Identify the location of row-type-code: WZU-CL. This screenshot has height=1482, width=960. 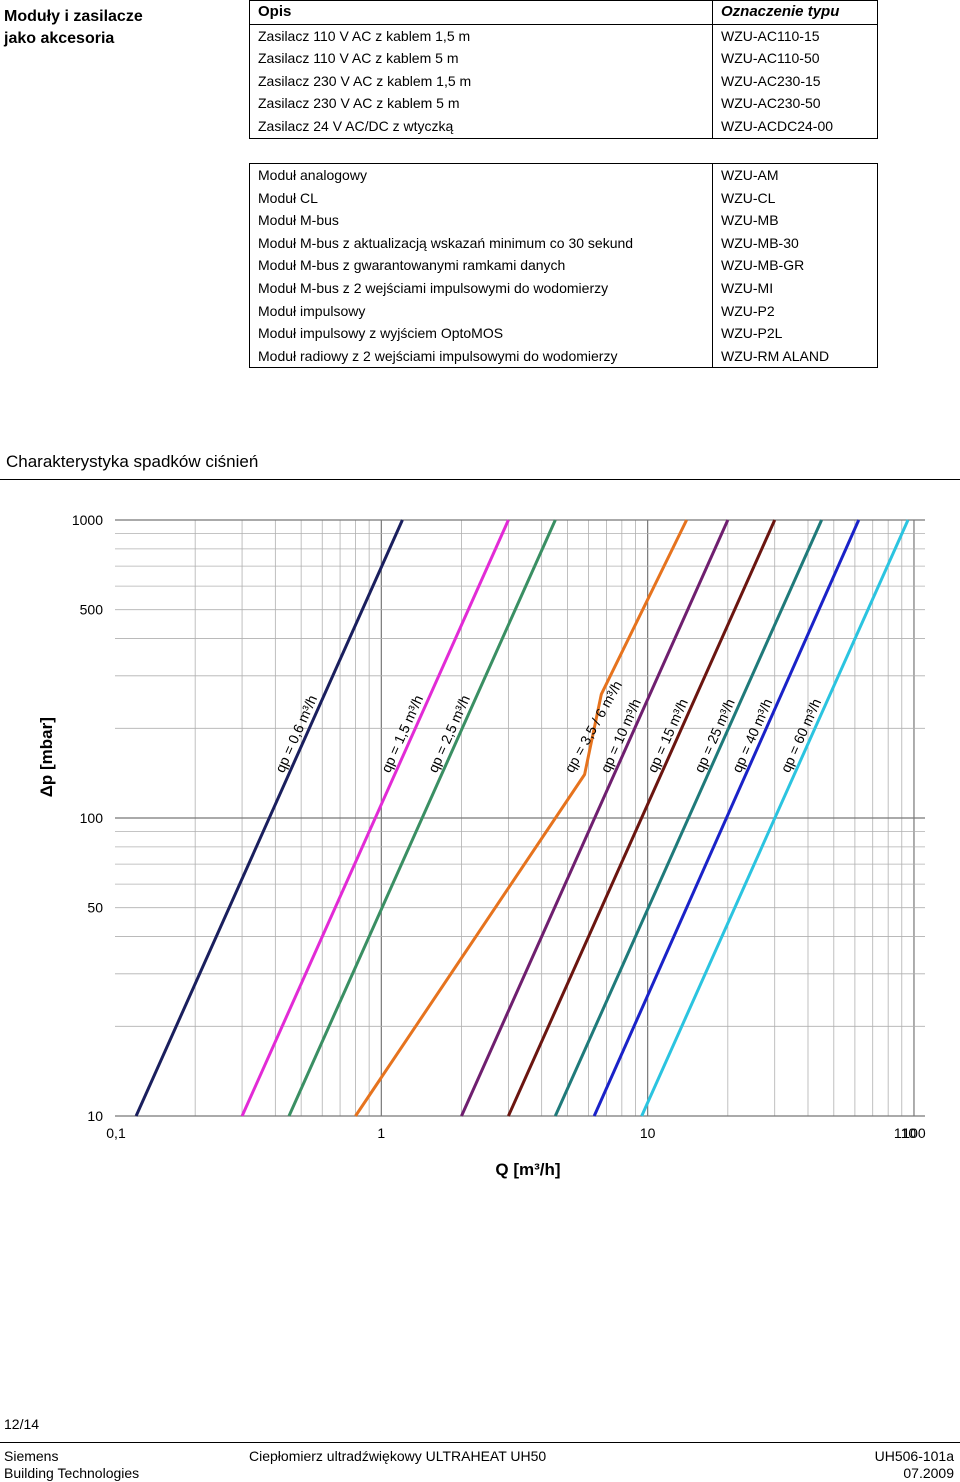
(748, 197).